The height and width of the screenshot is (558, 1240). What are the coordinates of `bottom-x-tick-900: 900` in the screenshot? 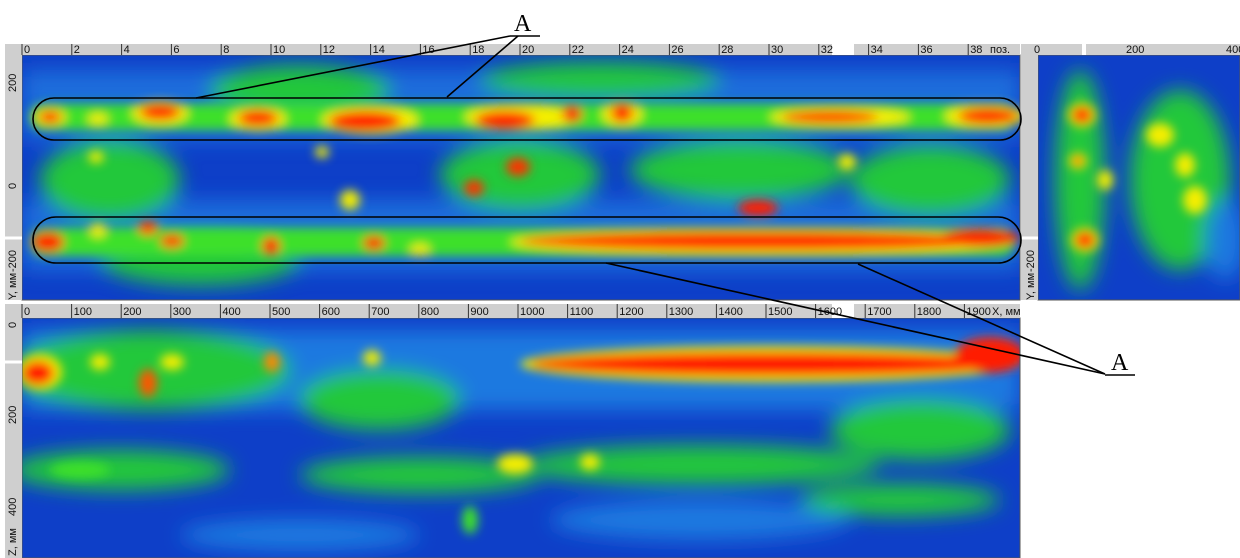 It's located at (479, 312).